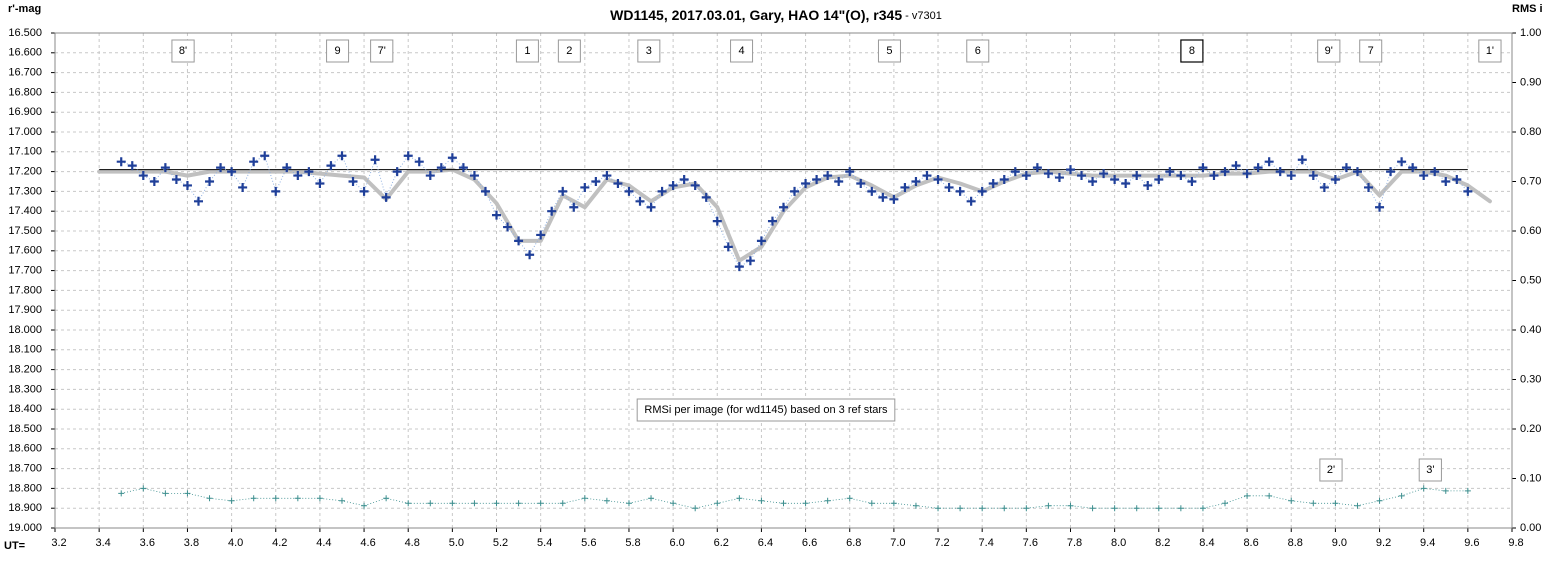  Describe the element at coordinates (14, 546) in the screenshot. I see `x-axis-label: UT=` at that location.